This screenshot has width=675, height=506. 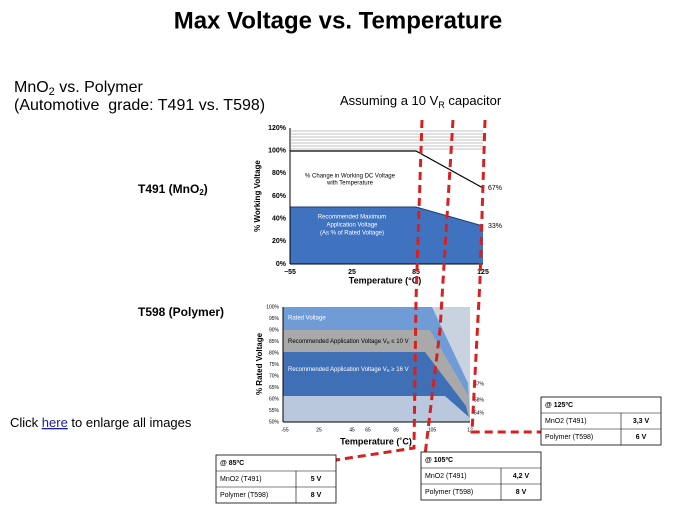 I want to click on text: T491 (MnO, so click(x=168, y=189).